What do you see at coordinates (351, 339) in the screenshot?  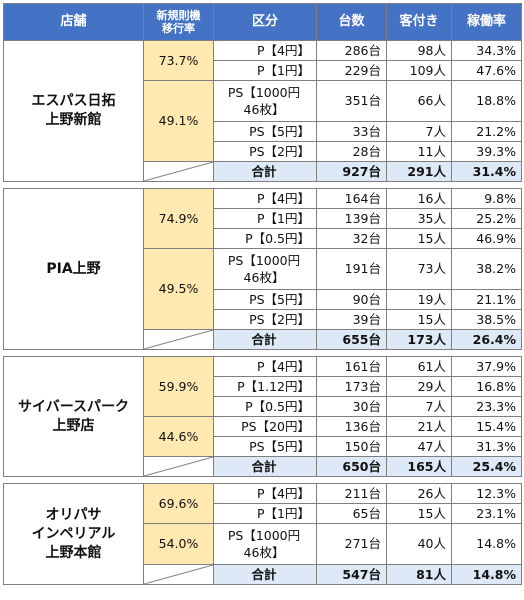 I see `total-units: 655台` at bounding box center [351, 339].